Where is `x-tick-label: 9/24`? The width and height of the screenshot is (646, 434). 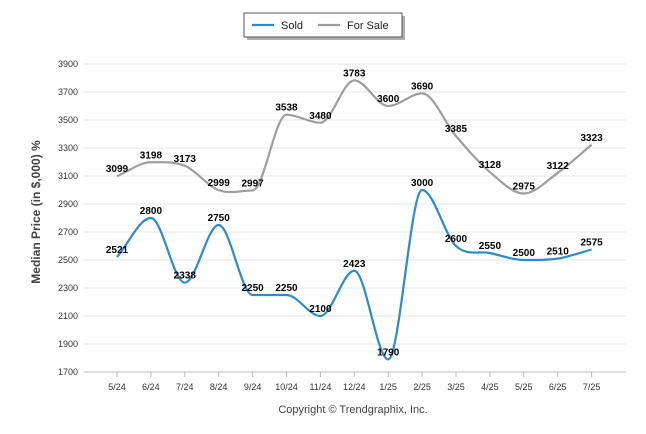
x-tick-label: 9/24 is located at coordinates (253, 387).